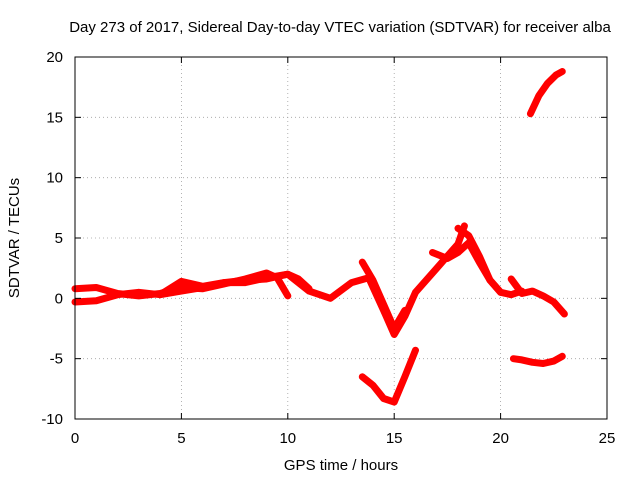  Describe the element at coordinates (14, 238) in the screenshot. I see `y-axis-label: SDTVAR / TECUs` at that location.